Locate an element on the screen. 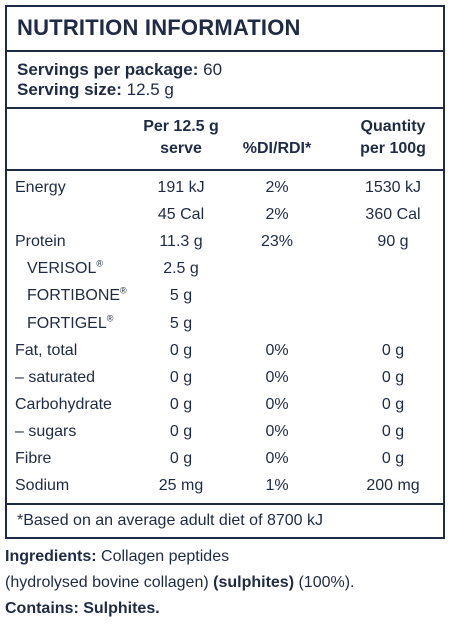 This screenshot has width=454, height=628. panel-title: NUTRITION INFORMATION is located at coordinates (159, 27).